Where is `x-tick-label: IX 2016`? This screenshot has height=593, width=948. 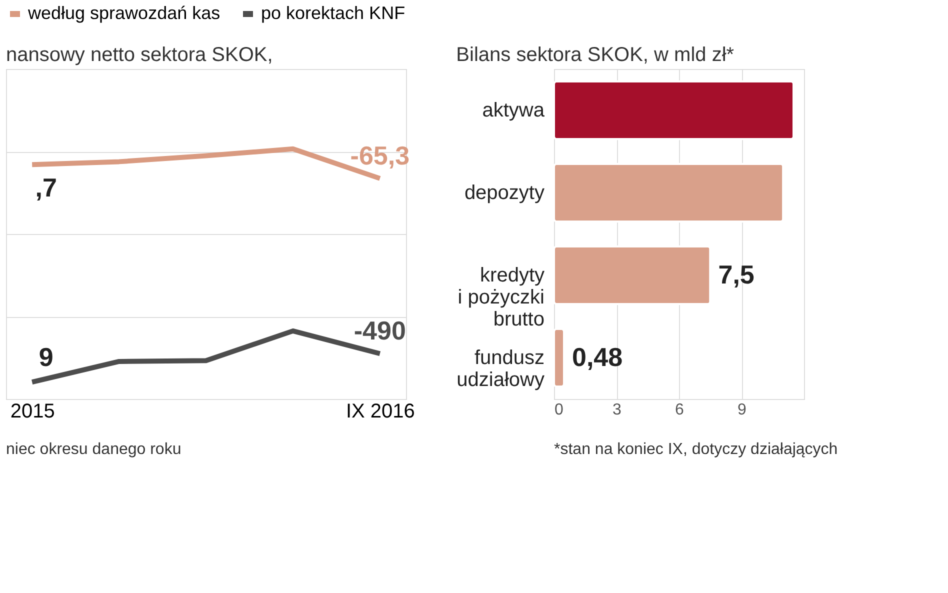 x-tick-label: IX 2016 is located at coordinates (380, 411).